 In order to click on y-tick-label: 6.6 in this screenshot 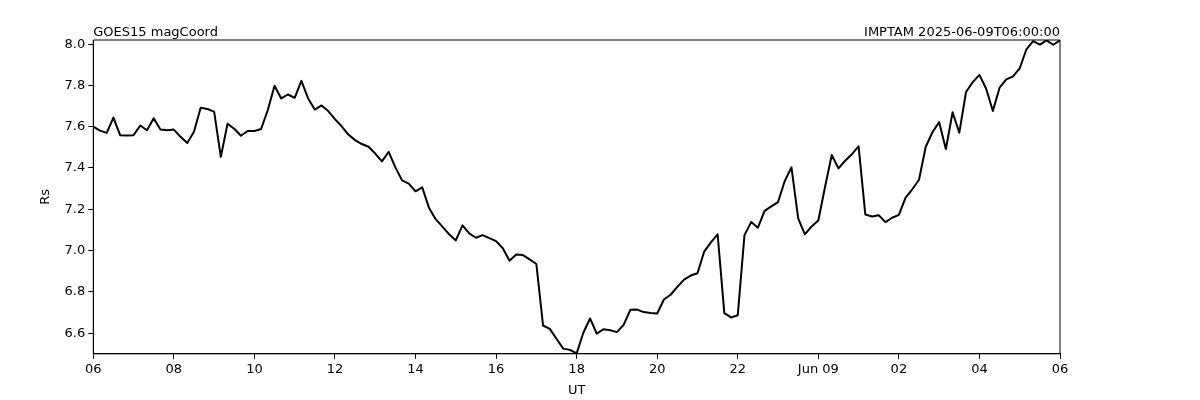, I will do `click(75, 332)`.